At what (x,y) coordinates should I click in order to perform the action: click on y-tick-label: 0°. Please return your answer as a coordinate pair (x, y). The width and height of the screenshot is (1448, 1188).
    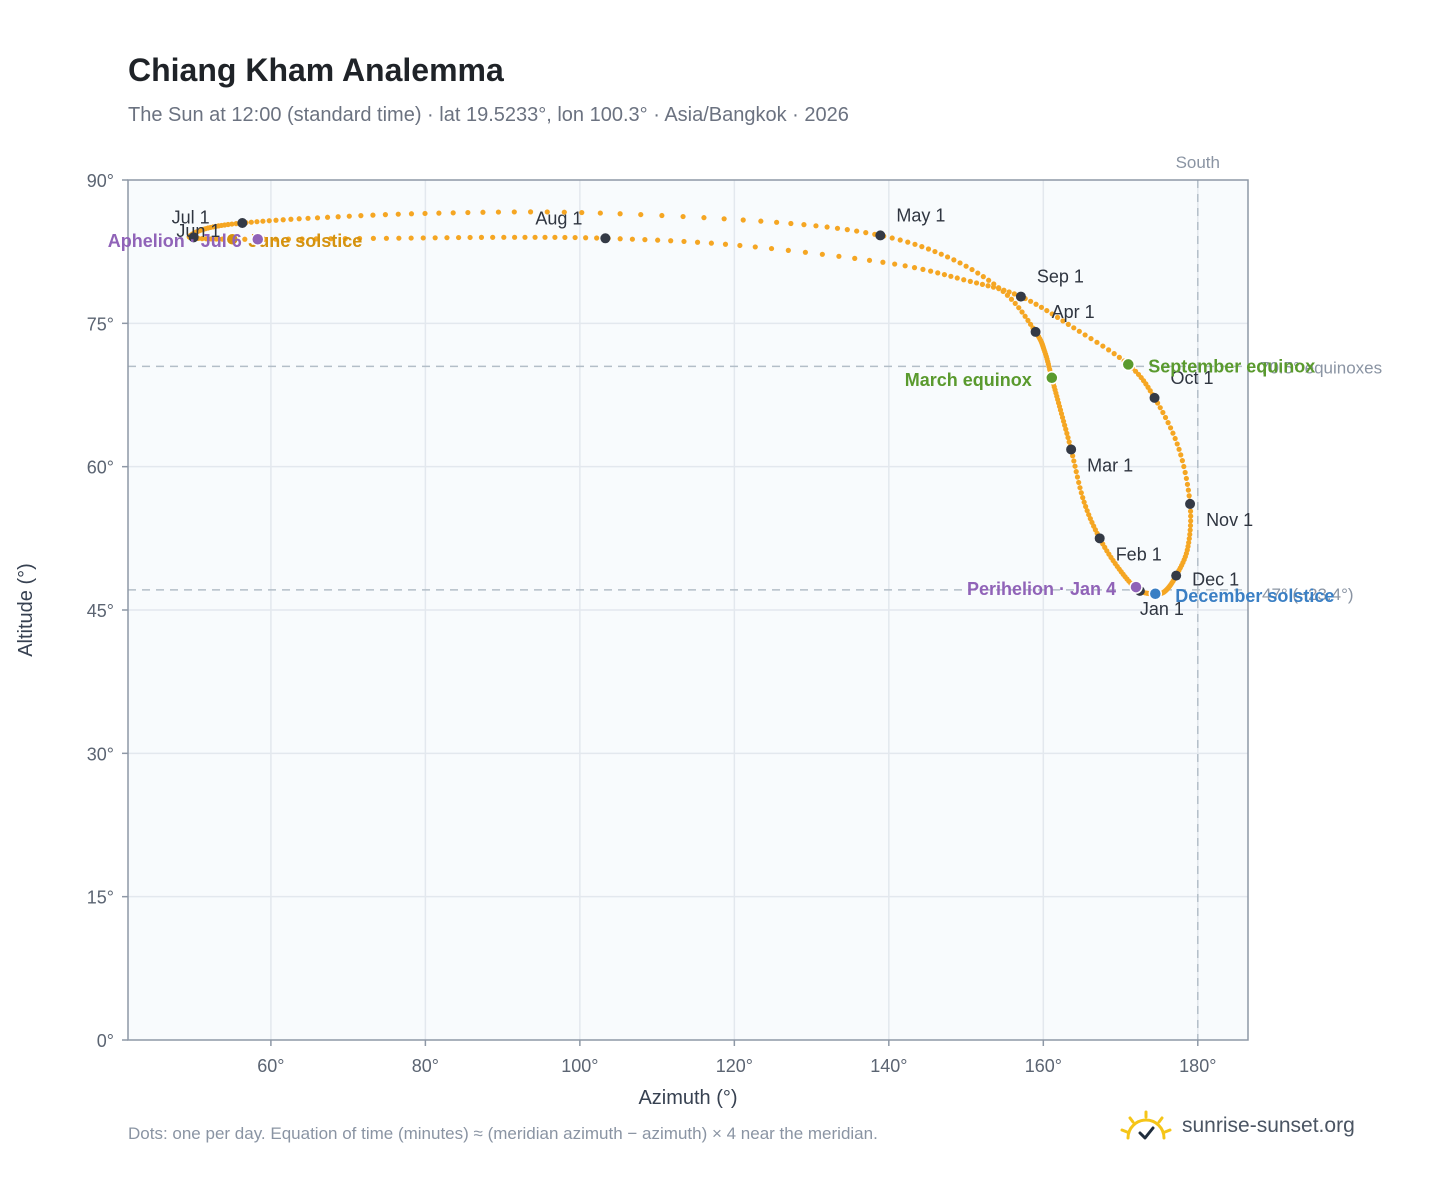
    Looking at the image, I should click on (105, 1041).